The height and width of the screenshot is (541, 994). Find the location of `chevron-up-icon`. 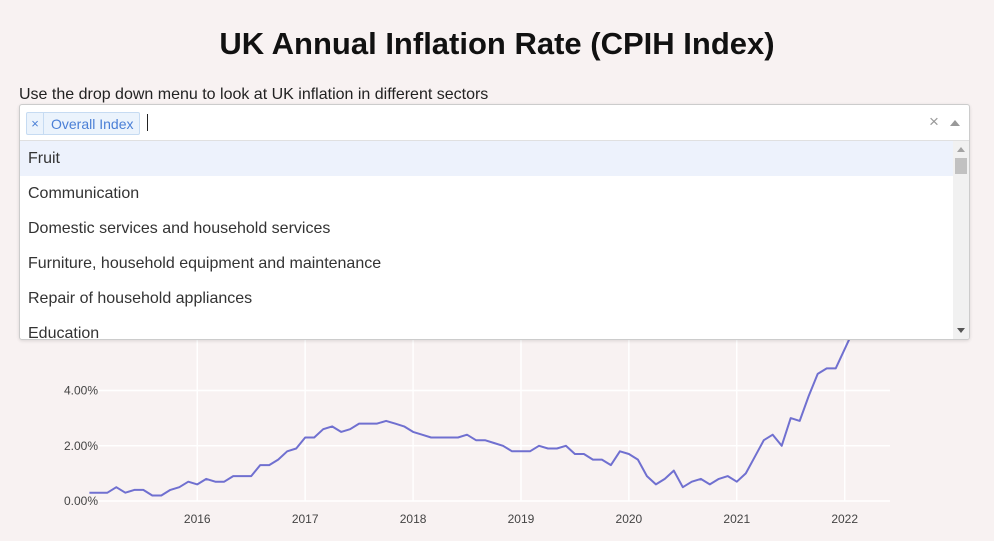

chevron-up-icon is located at coordinates (955, 123).